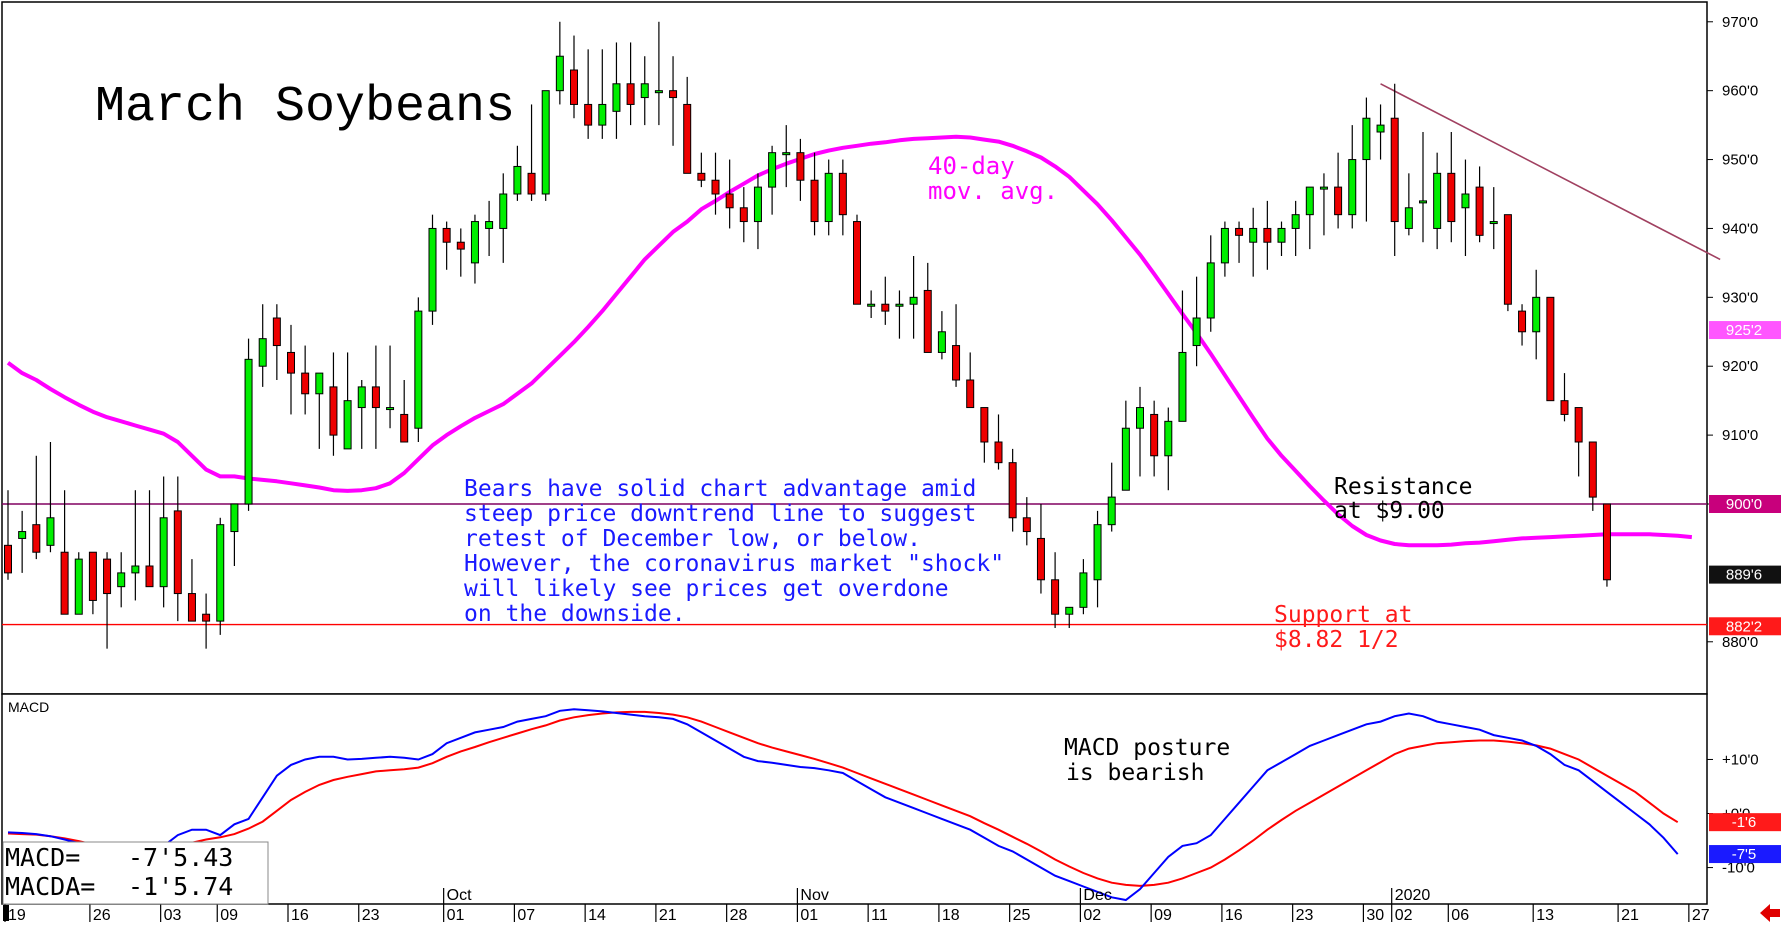 Image resolution: width=1784 pixels, height=932 pixels. Describe the element at coordinates (809, 915) in the screenshot. I see `date-tick-label: 01` at that location.